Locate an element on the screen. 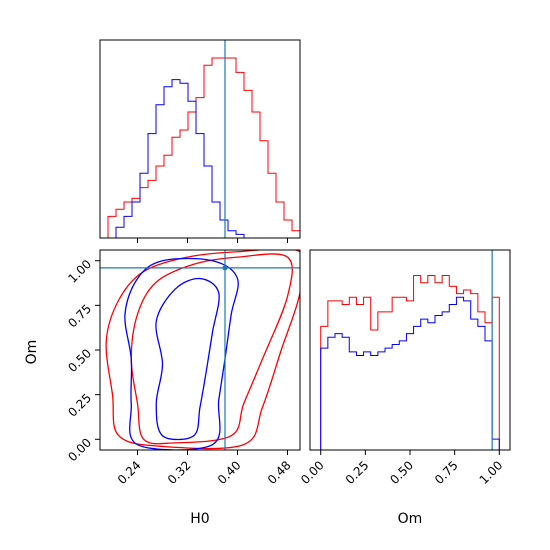 This screenshot has width=550, height=550. om-marginal-xtick-label-0.00: 0.00 is located at coordinates (312, 472).